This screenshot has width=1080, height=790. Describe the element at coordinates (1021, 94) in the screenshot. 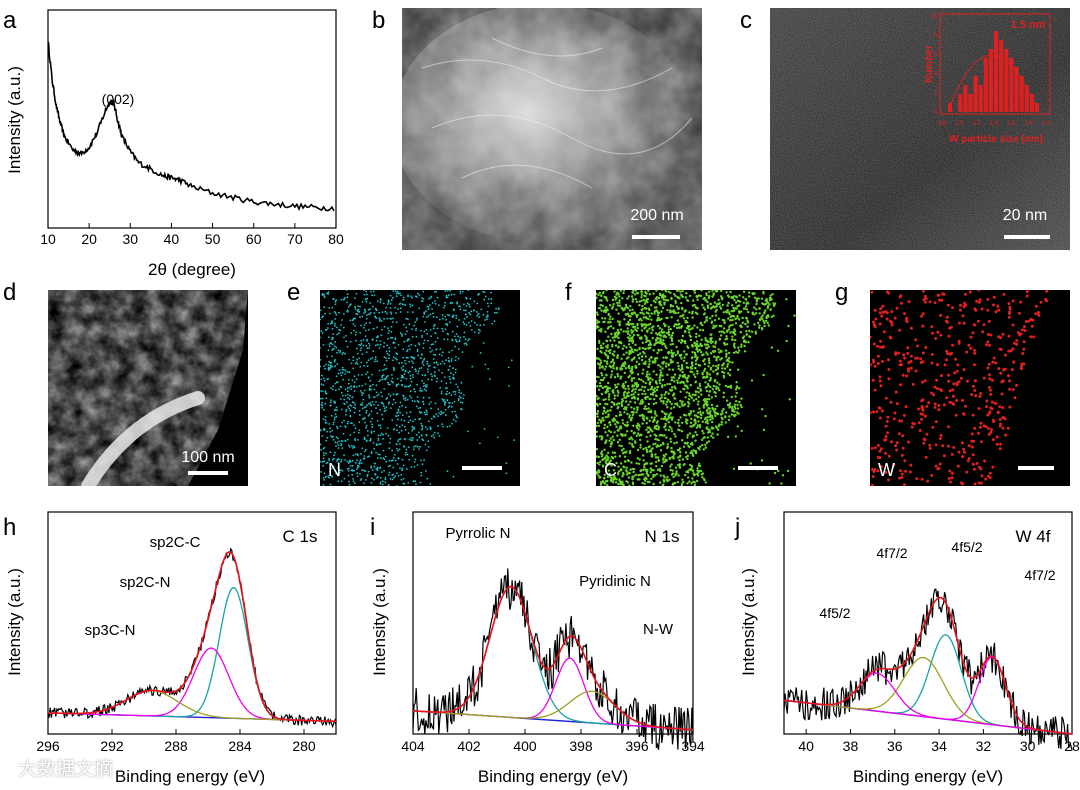

I see `histogram-bar` at that location.